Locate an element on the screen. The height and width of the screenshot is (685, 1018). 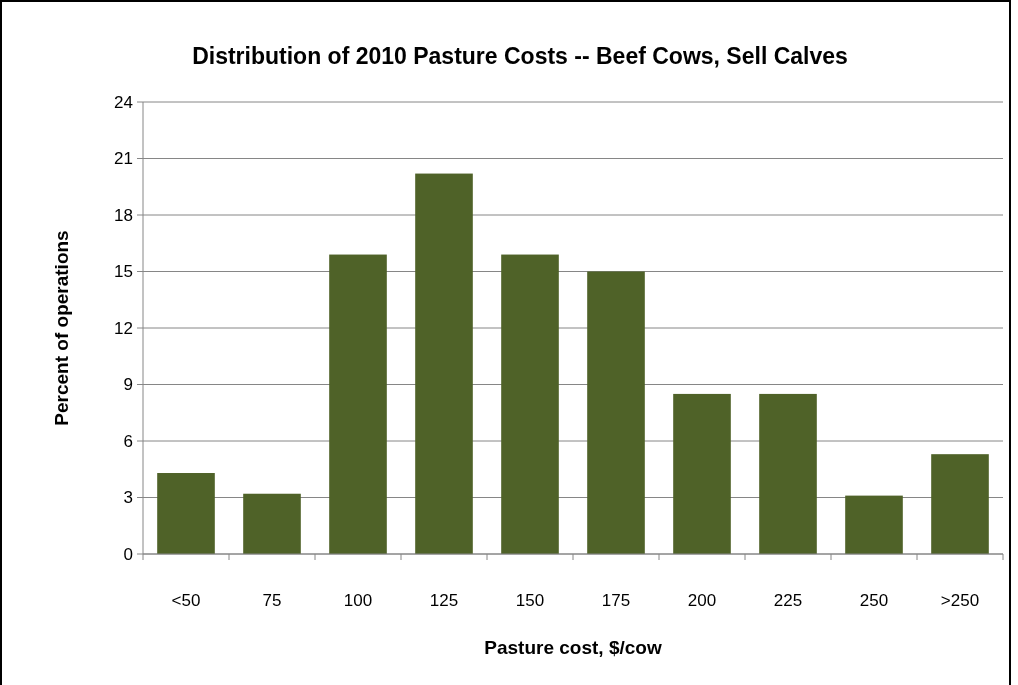
y-tick-label: 21 is located at coordinates (123, 159).